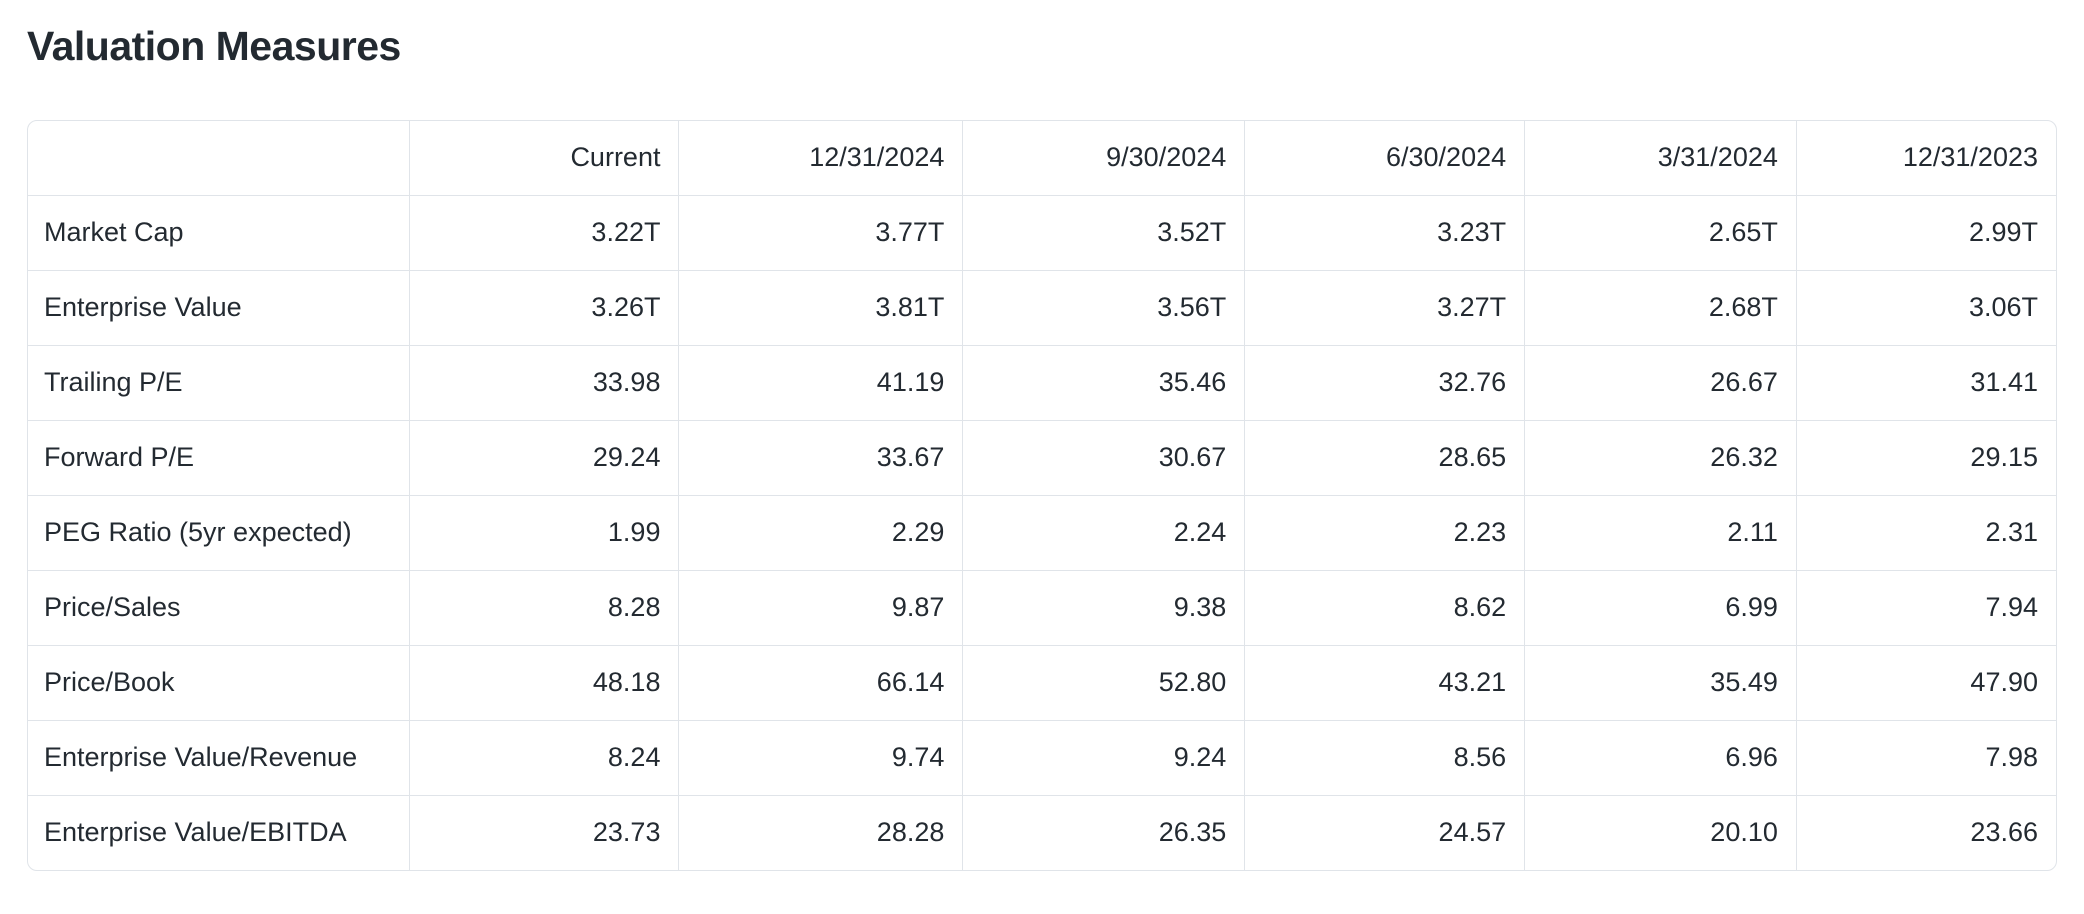 Image resolution: width=2084 pixels, height=914 pixels. Describe the element at coordinates (219, 382) in the screenshot. I see `row-label: Trailing P/E` at that location.